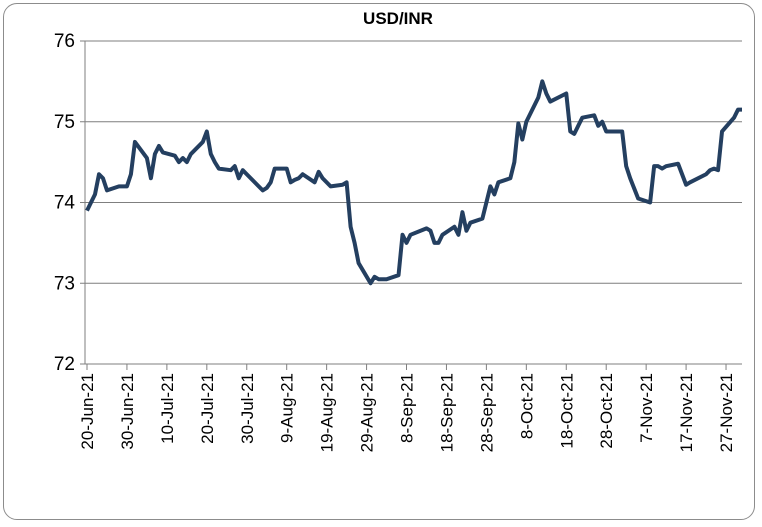 This screenshot has width=762, height=527. I want to click on y-tick-label: 72, so click(64, 364).